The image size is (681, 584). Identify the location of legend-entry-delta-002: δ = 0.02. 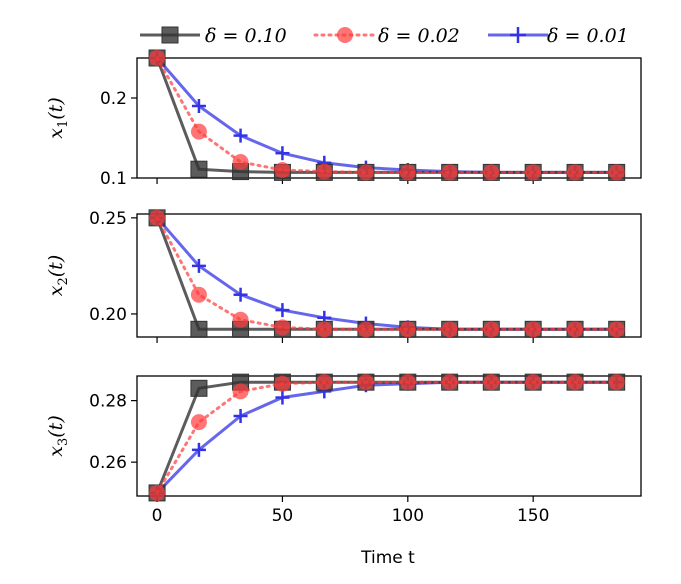
(386, 36).